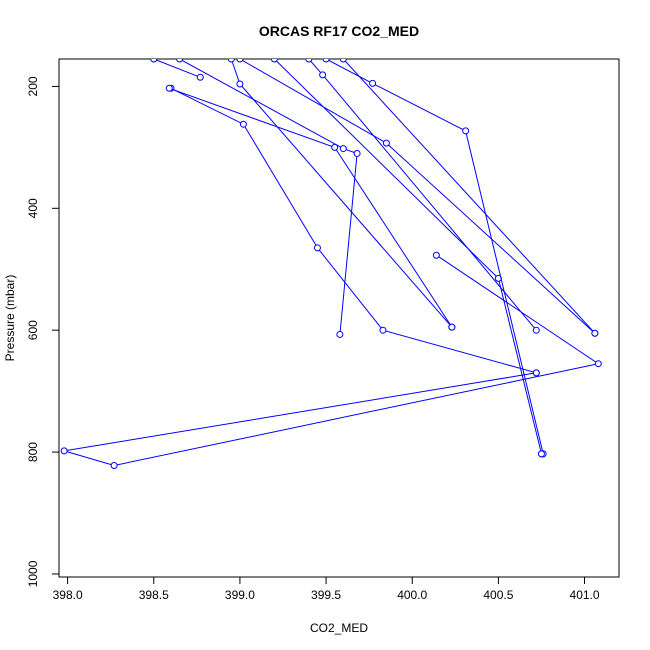  Describe the element at coordinates (412, 595) in the screenshot. I see `x-tick-label: 400.0` at that location.